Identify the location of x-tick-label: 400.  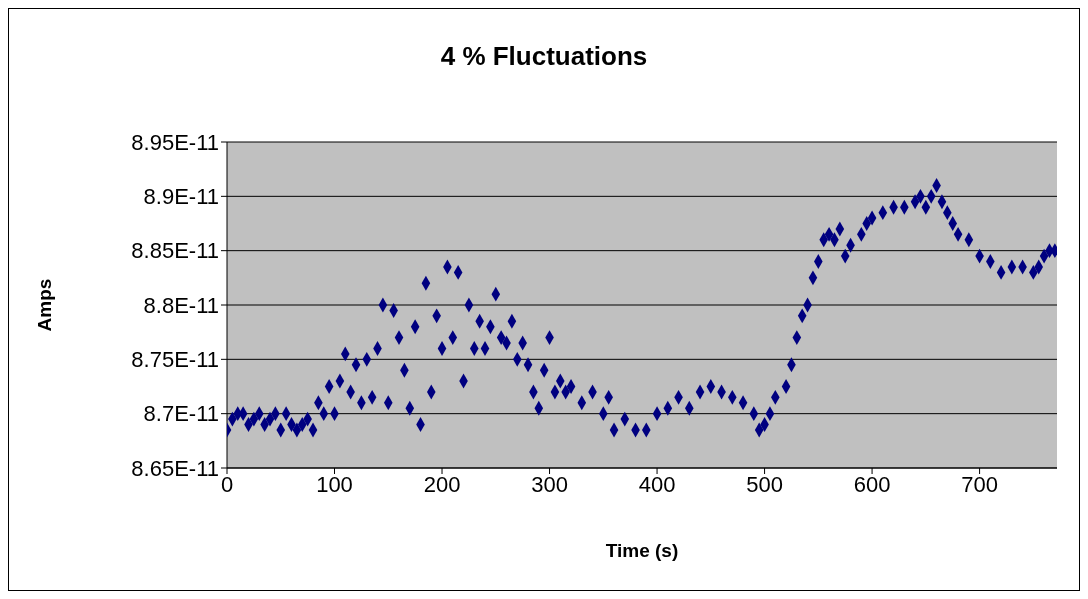
(657, 484).